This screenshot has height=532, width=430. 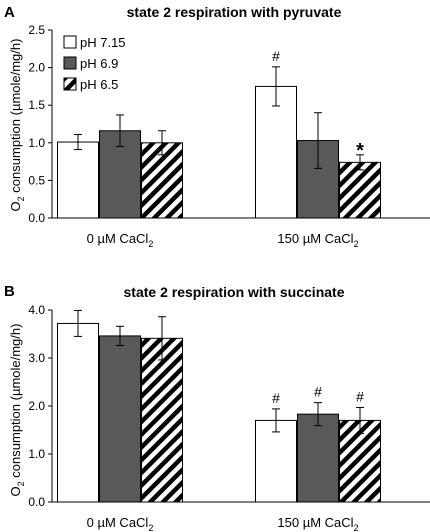 I want to click on y-tick-label: 1.5, so click(x=36, y=105).